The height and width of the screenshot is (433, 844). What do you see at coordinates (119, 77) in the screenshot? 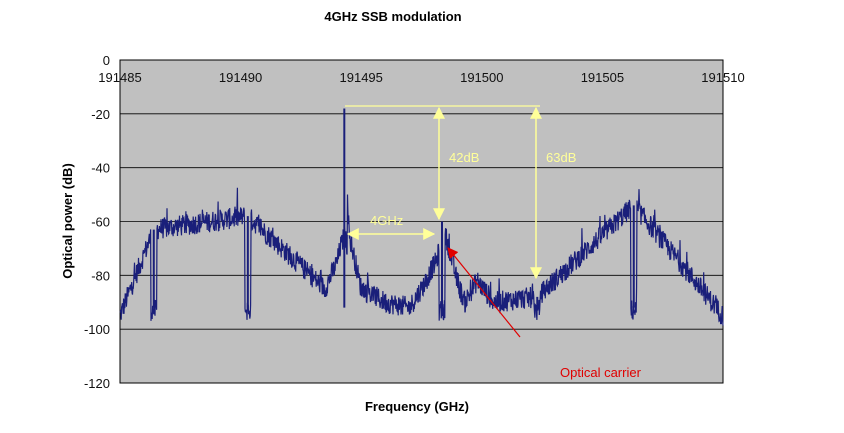
I see `x-tick-label: 191485` at bounding box center [119, 77].